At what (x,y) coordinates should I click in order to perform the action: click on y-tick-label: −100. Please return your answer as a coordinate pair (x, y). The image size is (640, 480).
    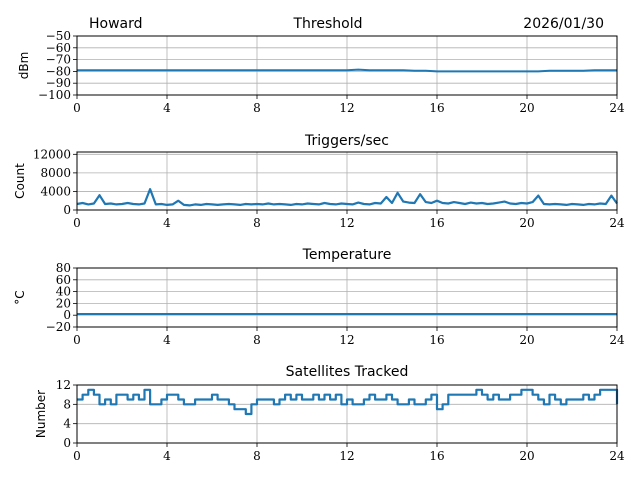
    Looking at the image, I should click on (54, 95).